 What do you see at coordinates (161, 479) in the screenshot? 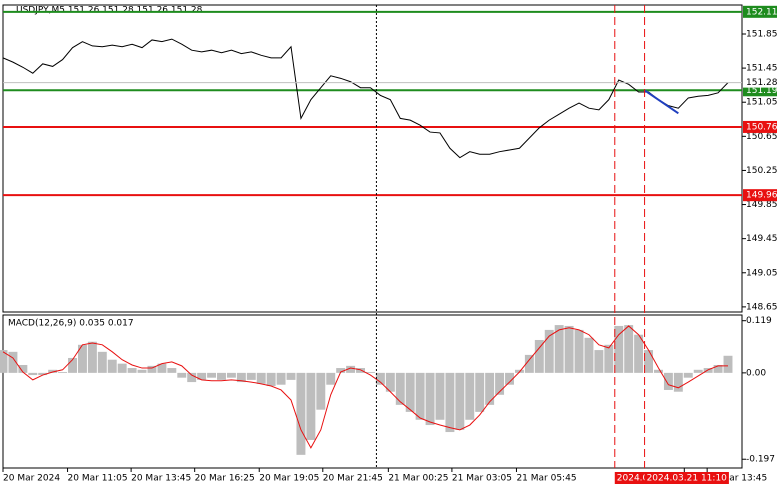
I see `x-tick-label: 20 Mar 13:45` at bounding box center [161, 479].